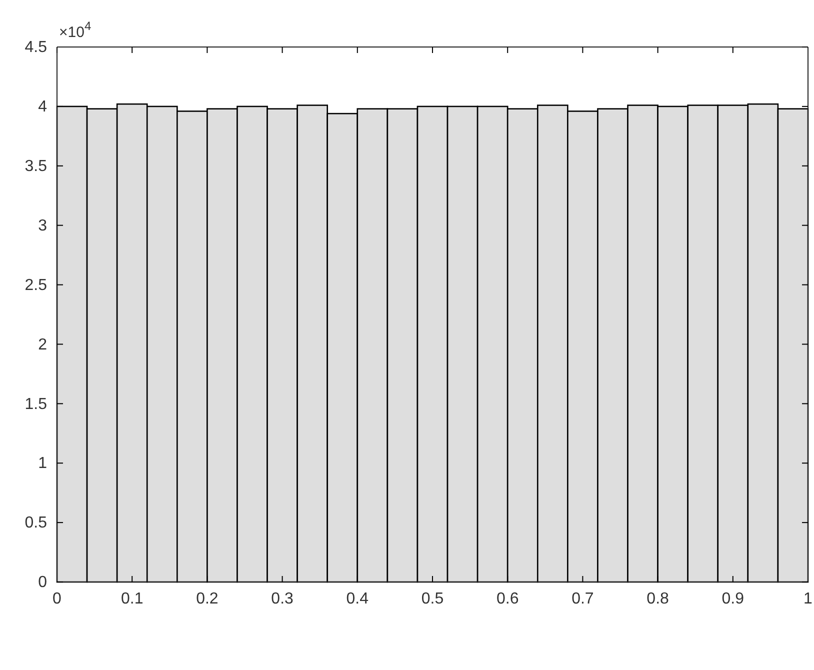 The height and width of the screenshot is (670, 814). I want to click on y-tick-label: 1, so click(43, 463).